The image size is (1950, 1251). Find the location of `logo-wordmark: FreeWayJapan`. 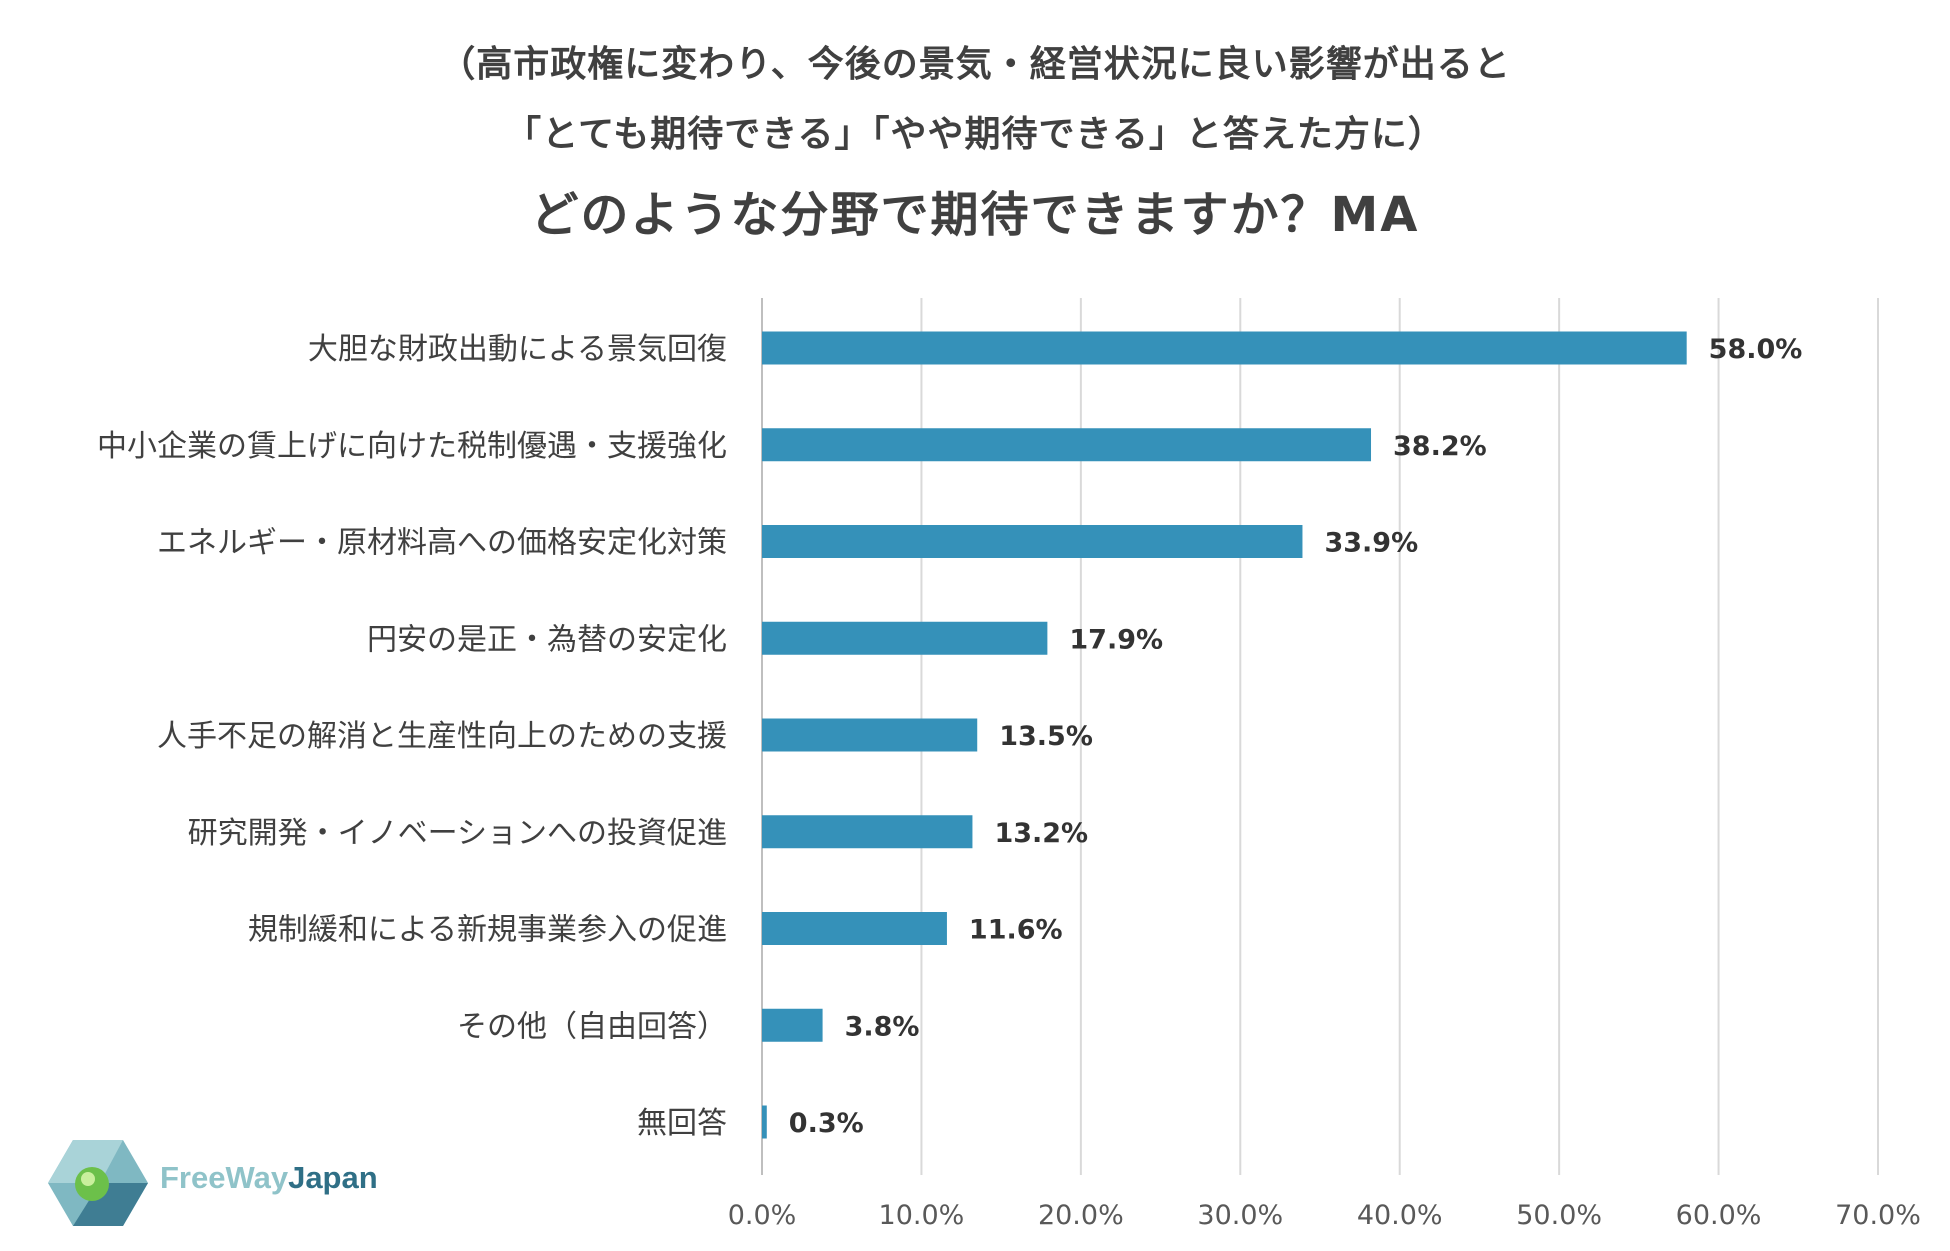

logo-wordmark: FreeWayJapan is located at coordinates (269, 1178).